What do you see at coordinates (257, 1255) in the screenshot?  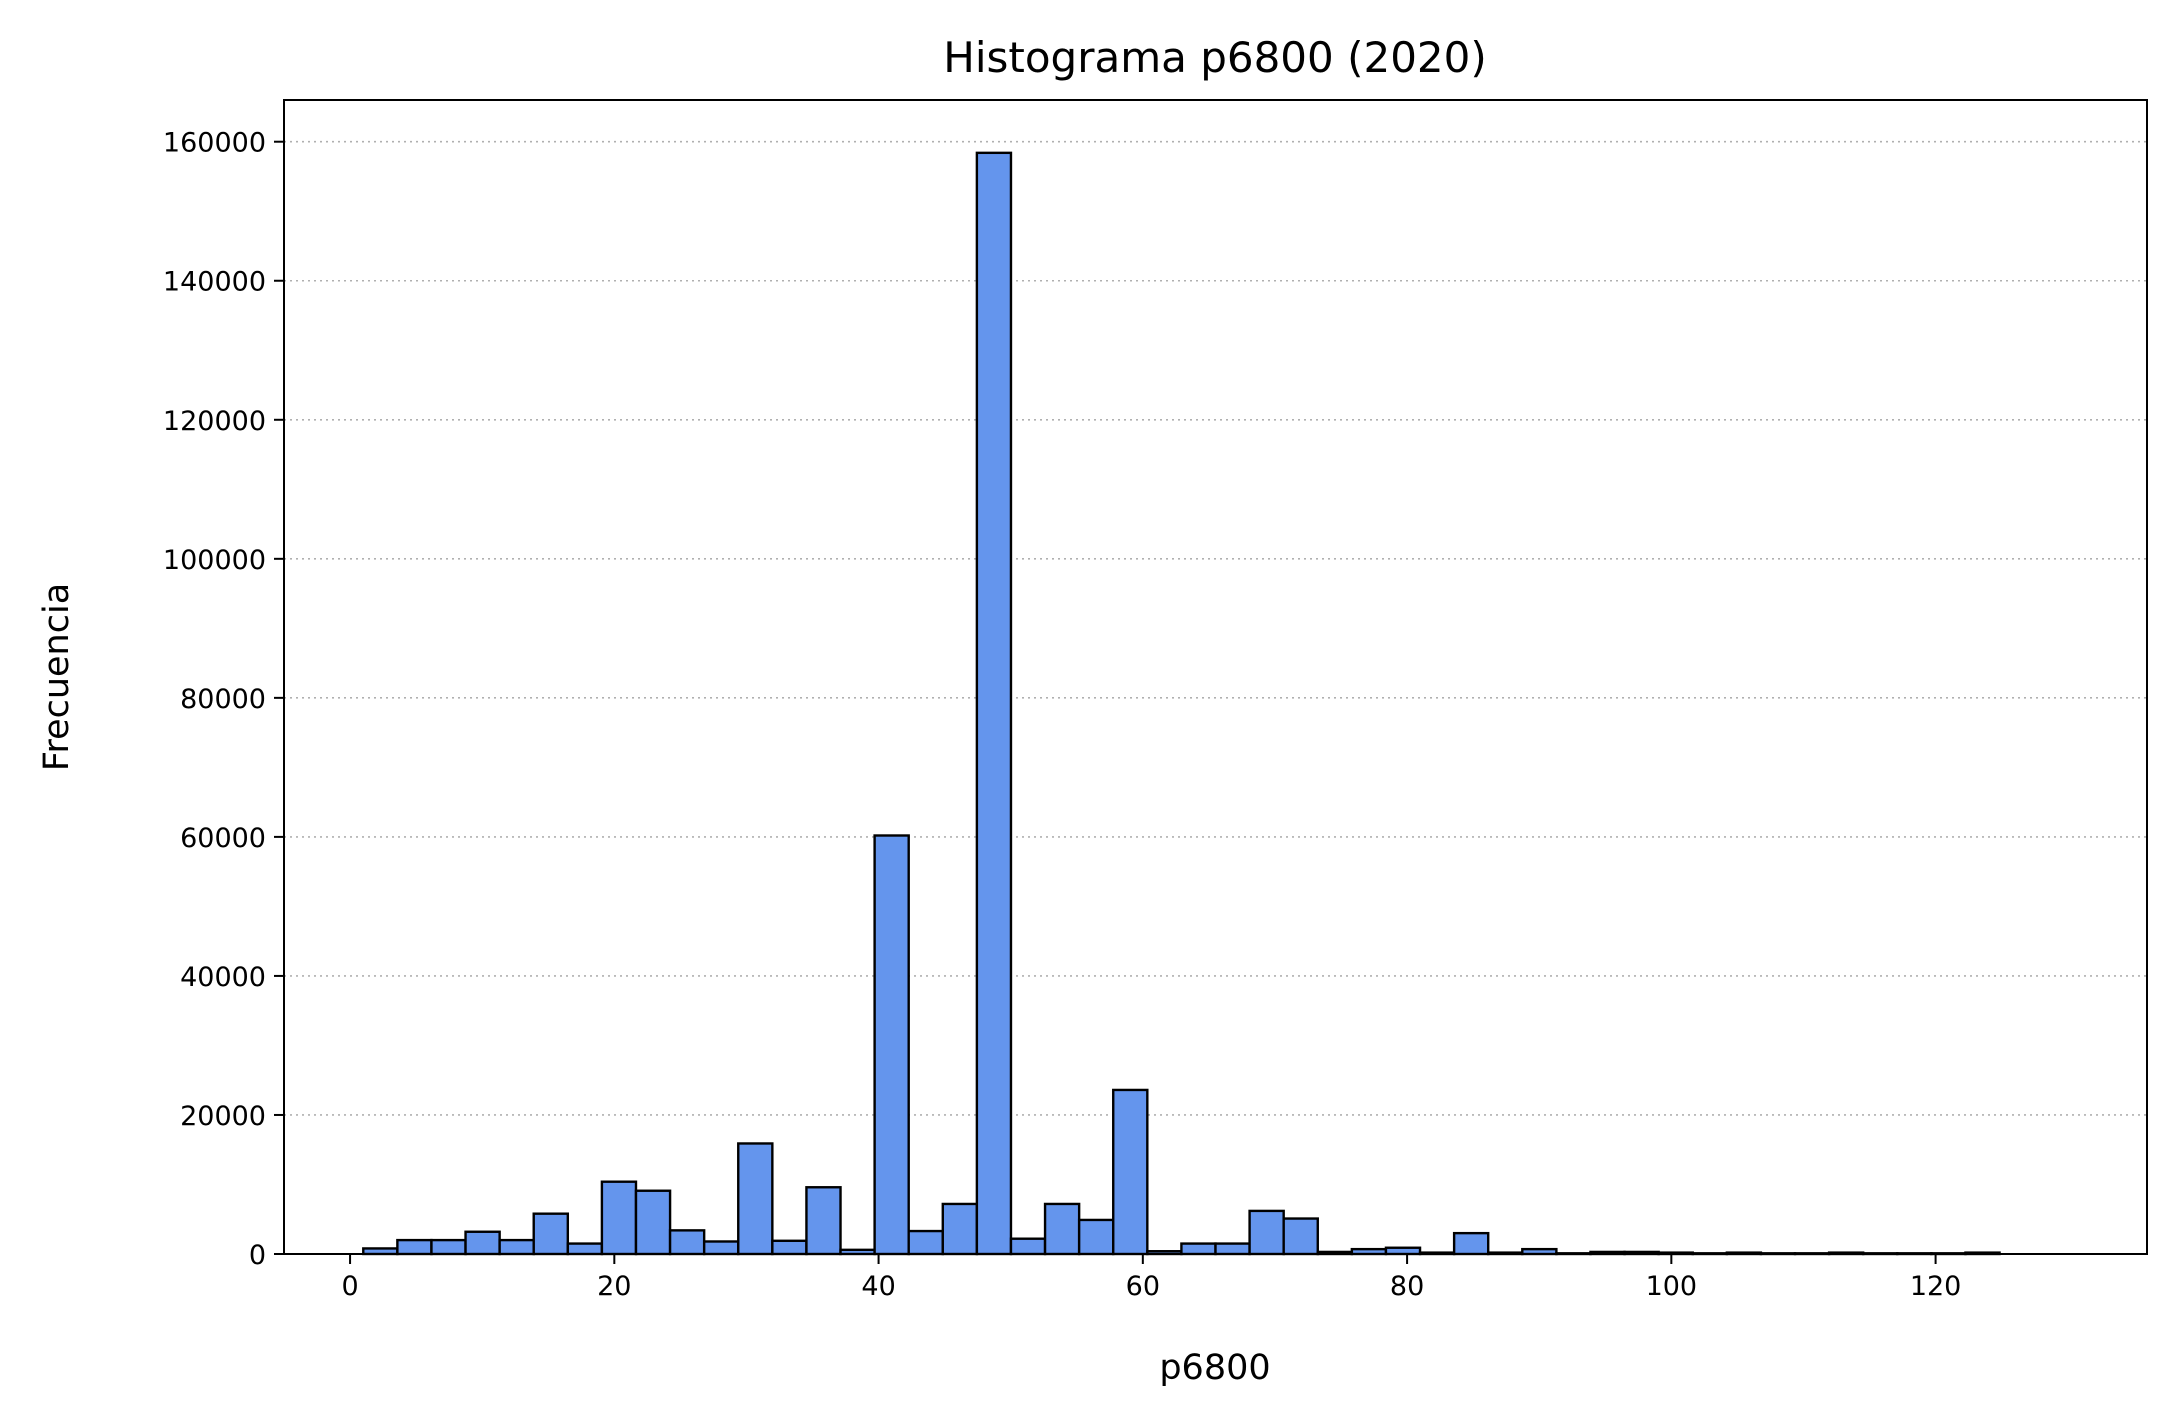 I see `y-tick-label: 0` at bounding box center [257, 1255].